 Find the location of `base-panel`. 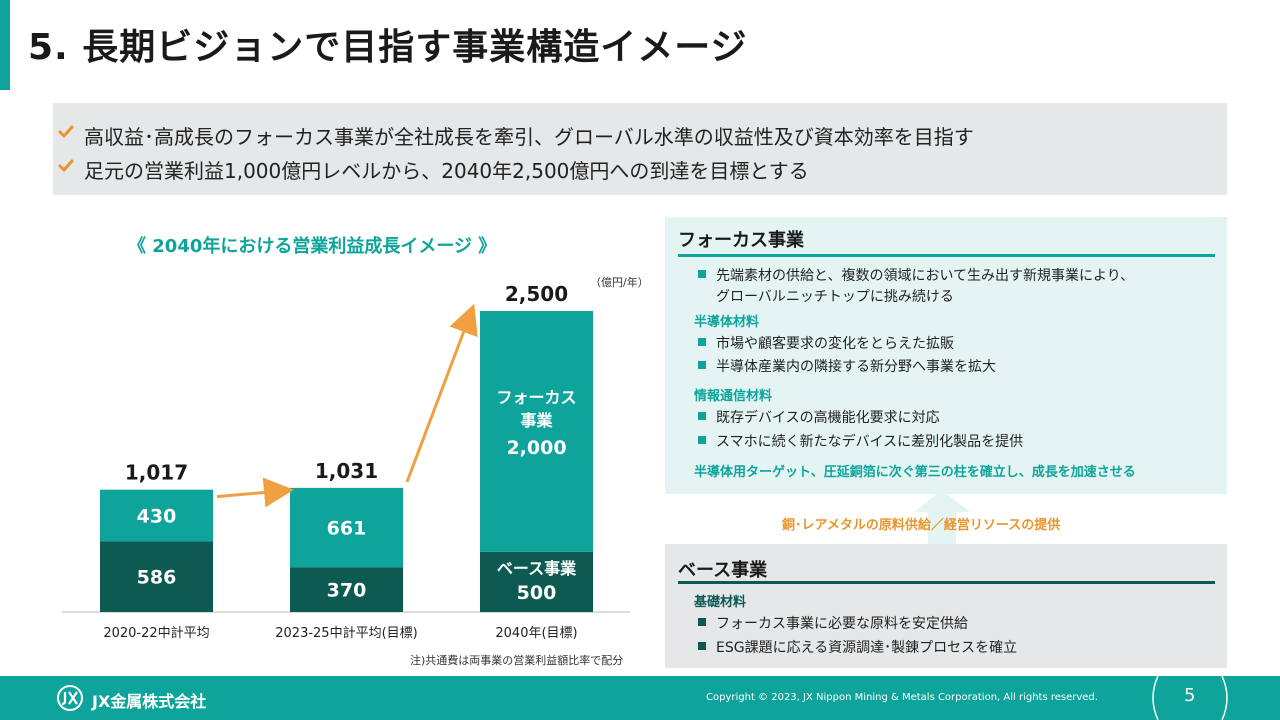

base-panel is located at coordinates (946, 606).